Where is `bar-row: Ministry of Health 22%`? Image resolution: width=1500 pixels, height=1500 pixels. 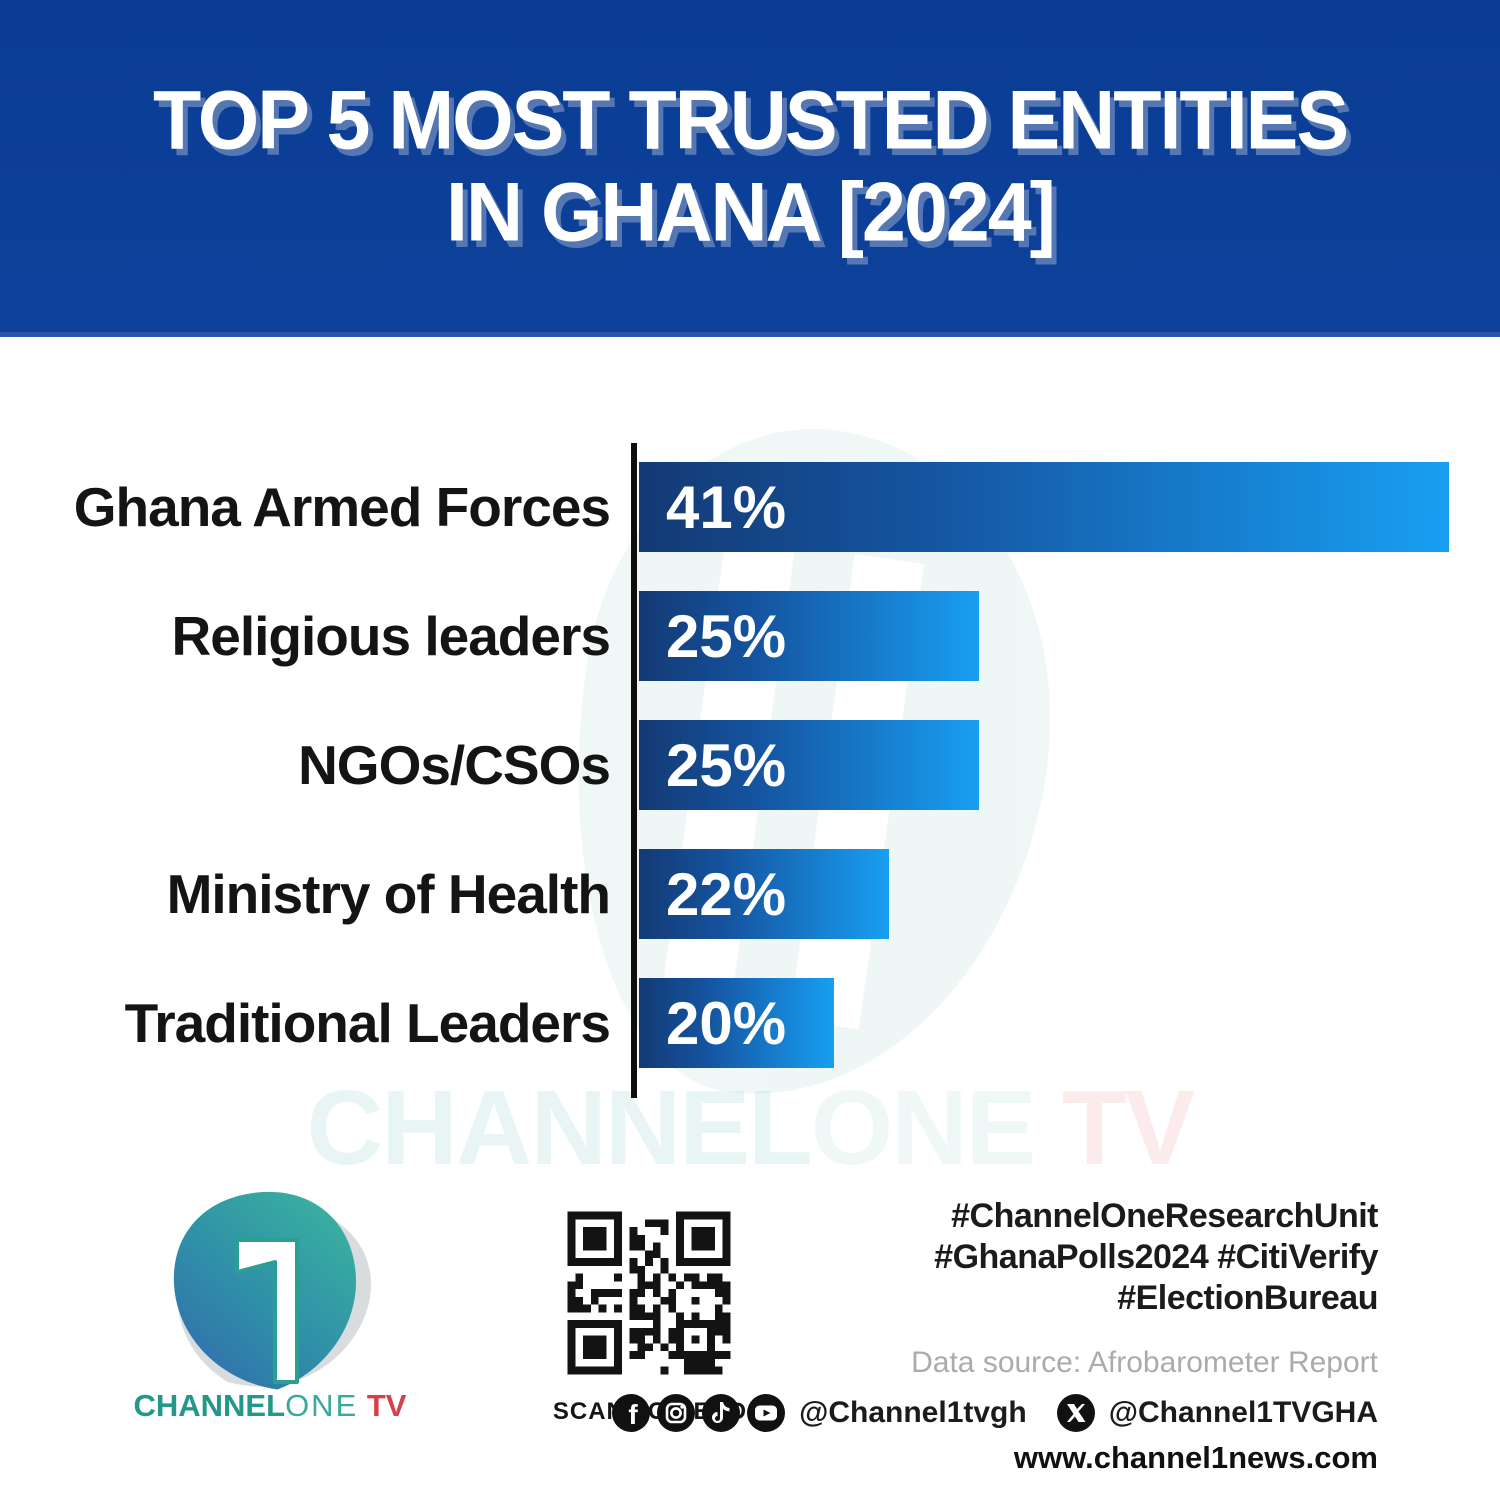
bar-row: Ministry of Health 22% is located at coordinates (750, 894).